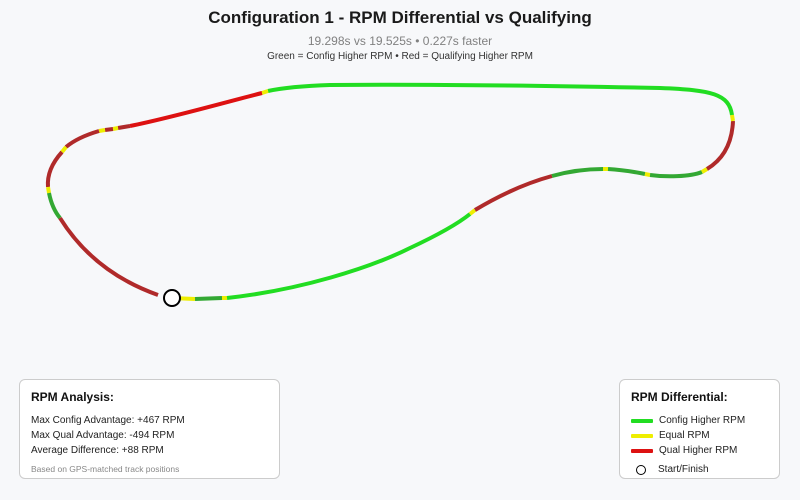 The width and height of the screenshot is (800, 500). Describe the element at coordinates (684, 435) in the screenshot. I see `legend-label-equal: Equal RPM` at that location.